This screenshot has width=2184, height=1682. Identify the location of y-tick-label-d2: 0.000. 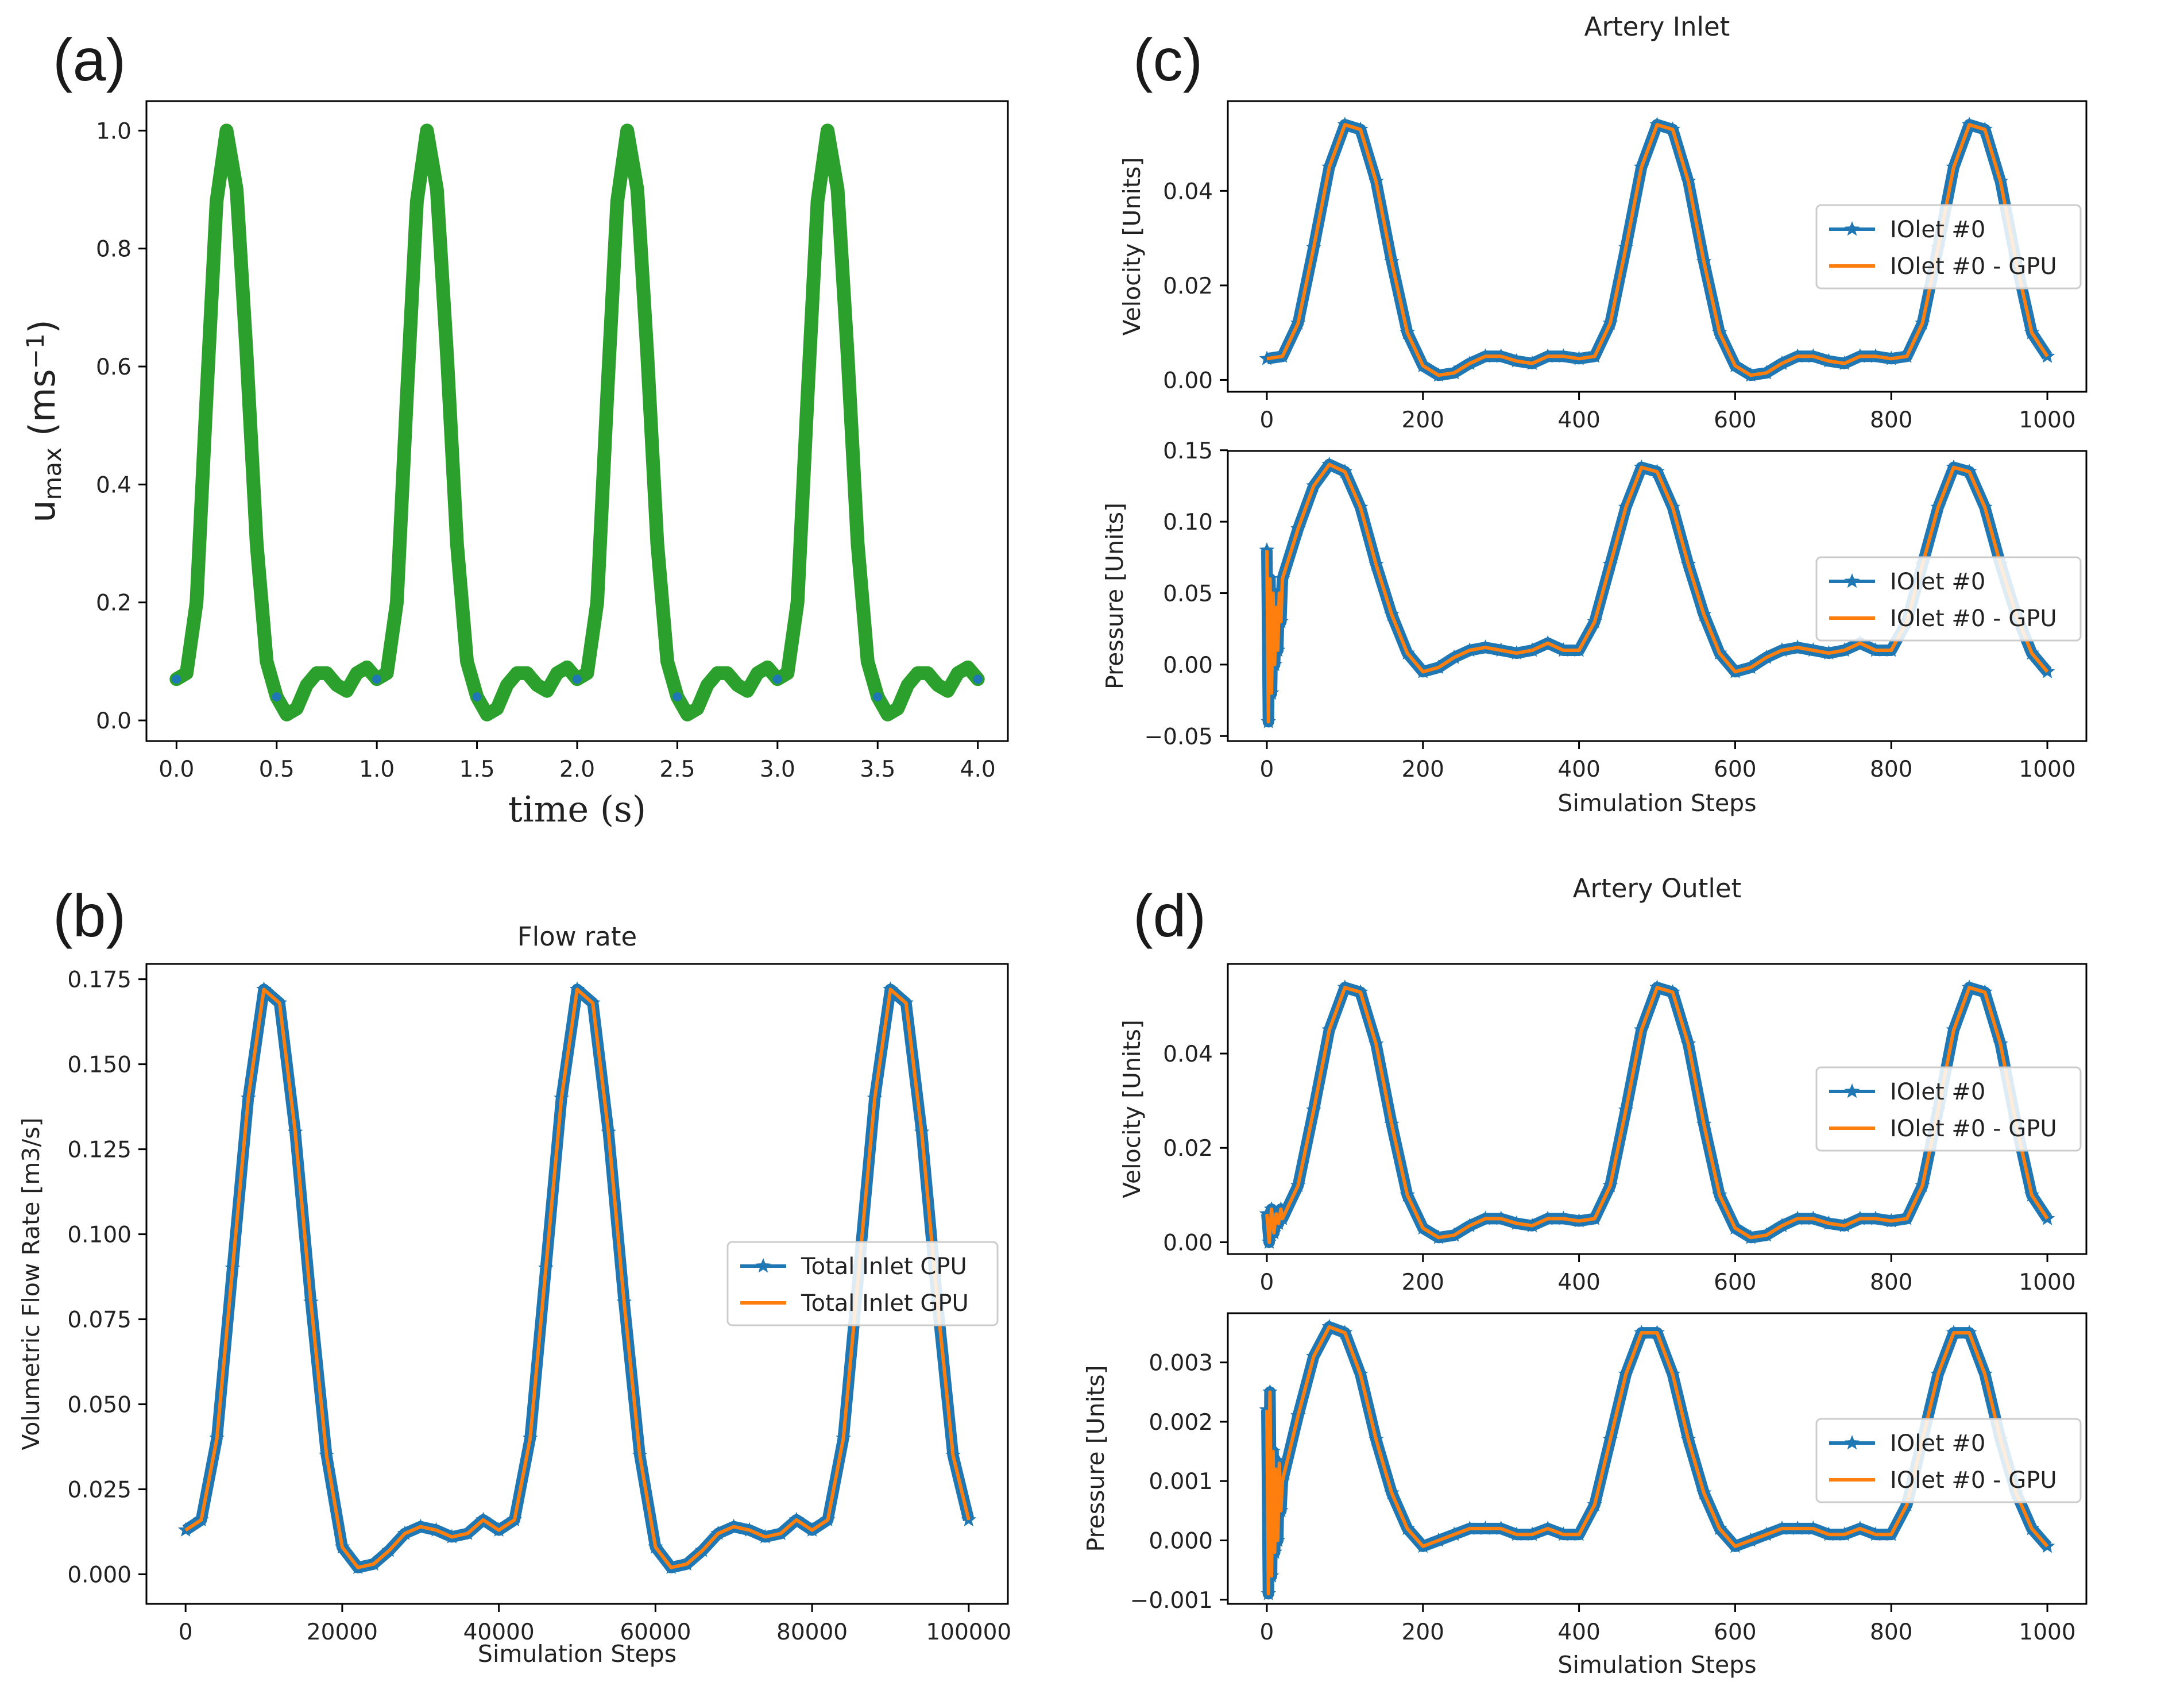
(1181, 1541).